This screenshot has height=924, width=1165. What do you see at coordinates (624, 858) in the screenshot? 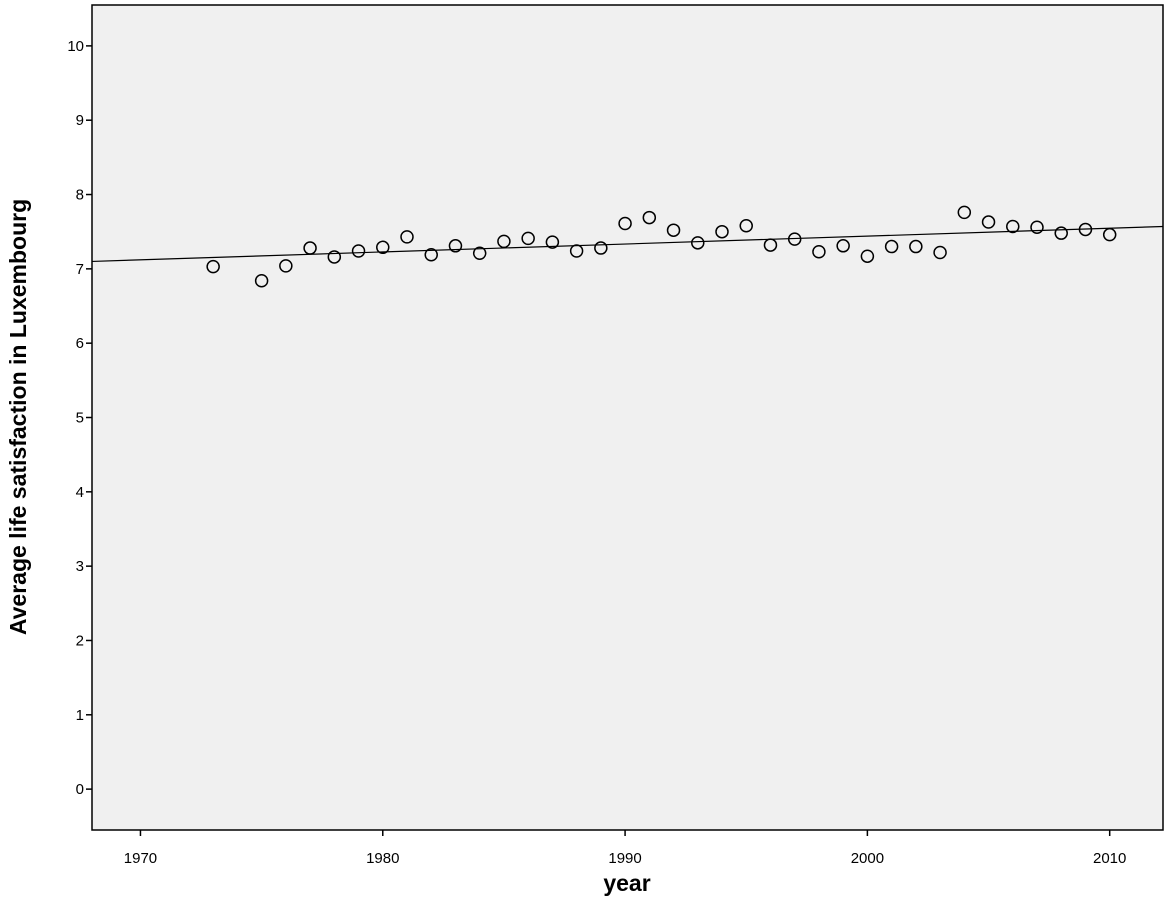
I see `x-tick-label: 1990` at bounding box center [624, 858].